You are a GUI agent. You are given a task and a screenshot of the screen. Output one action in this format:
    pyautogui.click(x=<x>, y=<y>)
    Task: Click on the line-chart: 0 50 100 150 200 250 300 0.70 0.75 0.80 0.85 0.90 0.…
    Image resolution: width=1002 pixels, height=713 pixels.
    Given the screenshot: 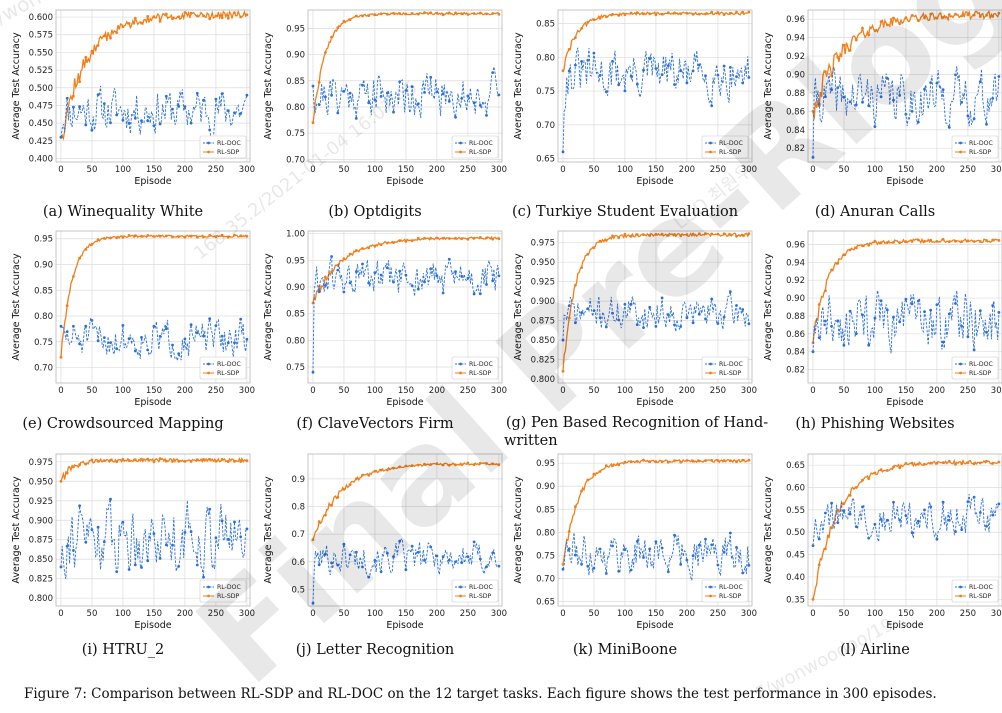 What is the action you would take?
    pyautogui.click(x=385, y=98)
    